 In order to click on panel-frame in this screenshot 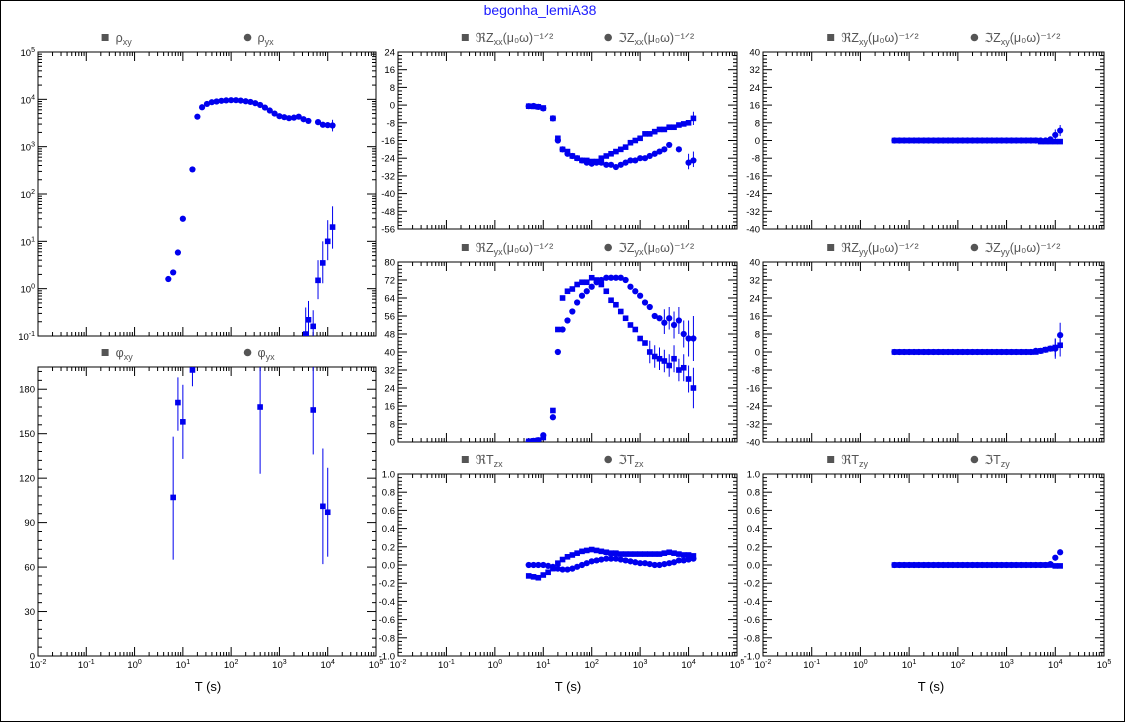, I will do `click(207, 511)`.